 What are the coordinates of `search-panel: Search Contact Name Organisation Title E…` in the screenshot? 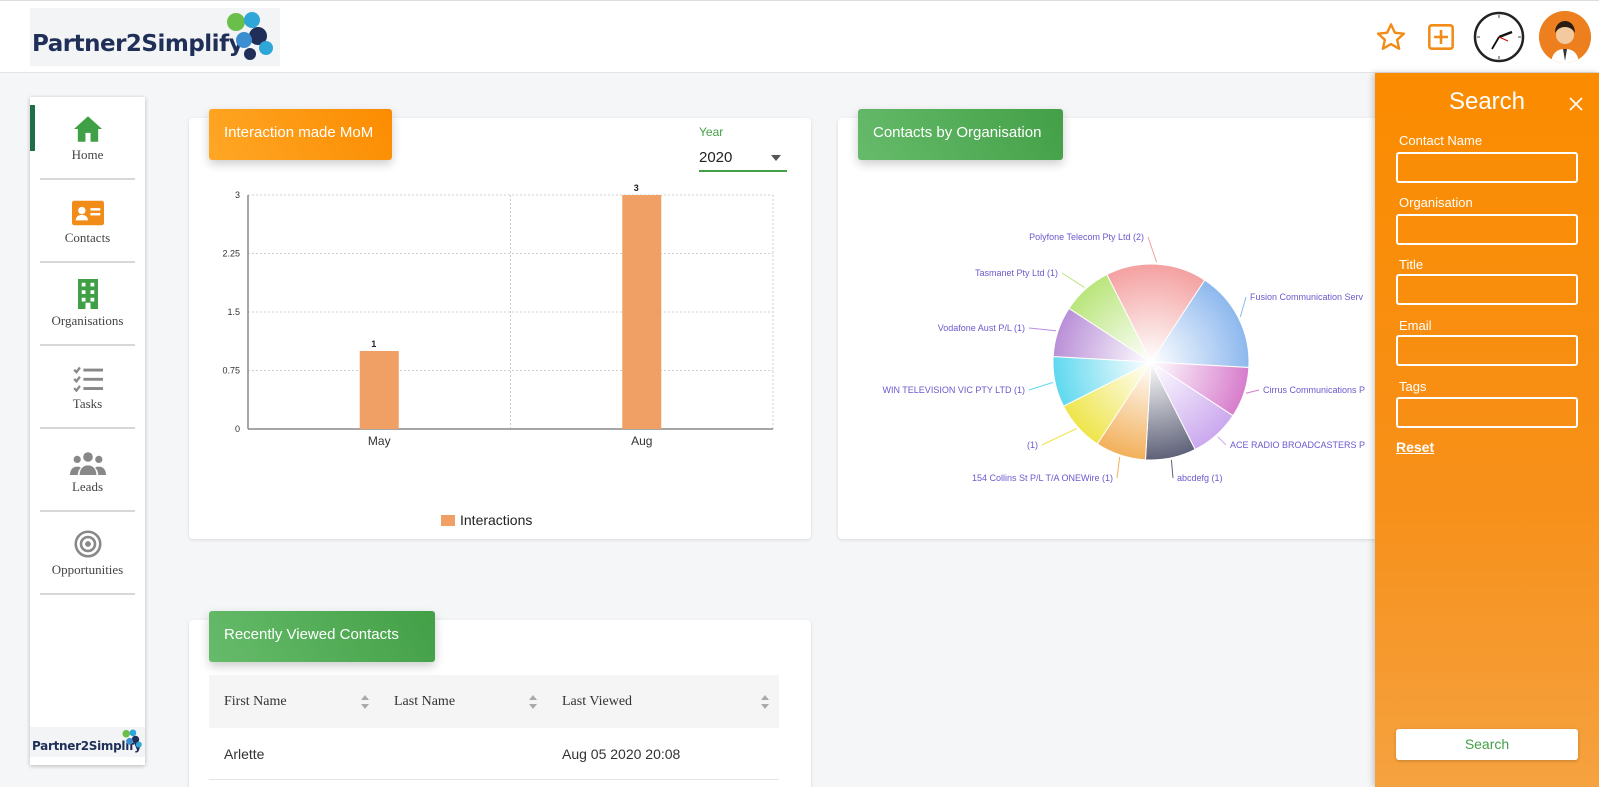 It's located at (1487, 430).